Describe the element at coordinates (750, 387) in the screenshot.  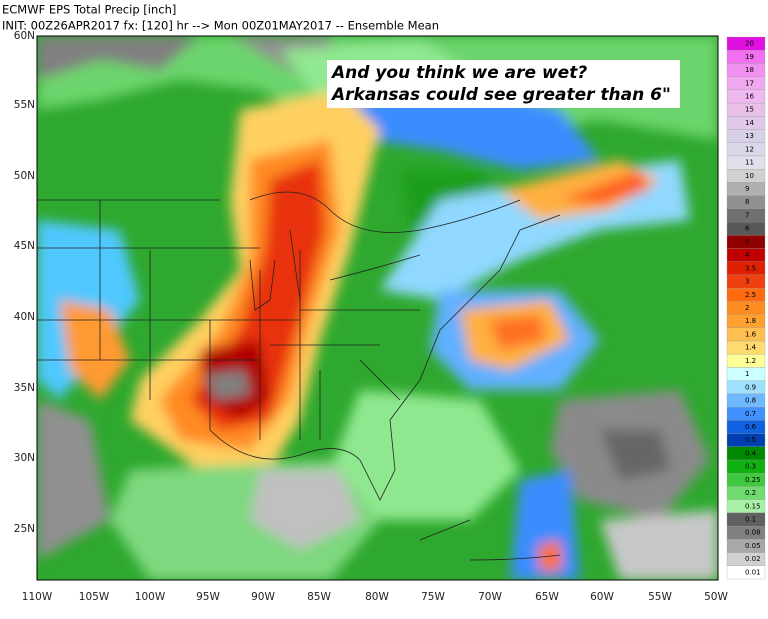
I see `colorbar-label: 0.9` at that location.